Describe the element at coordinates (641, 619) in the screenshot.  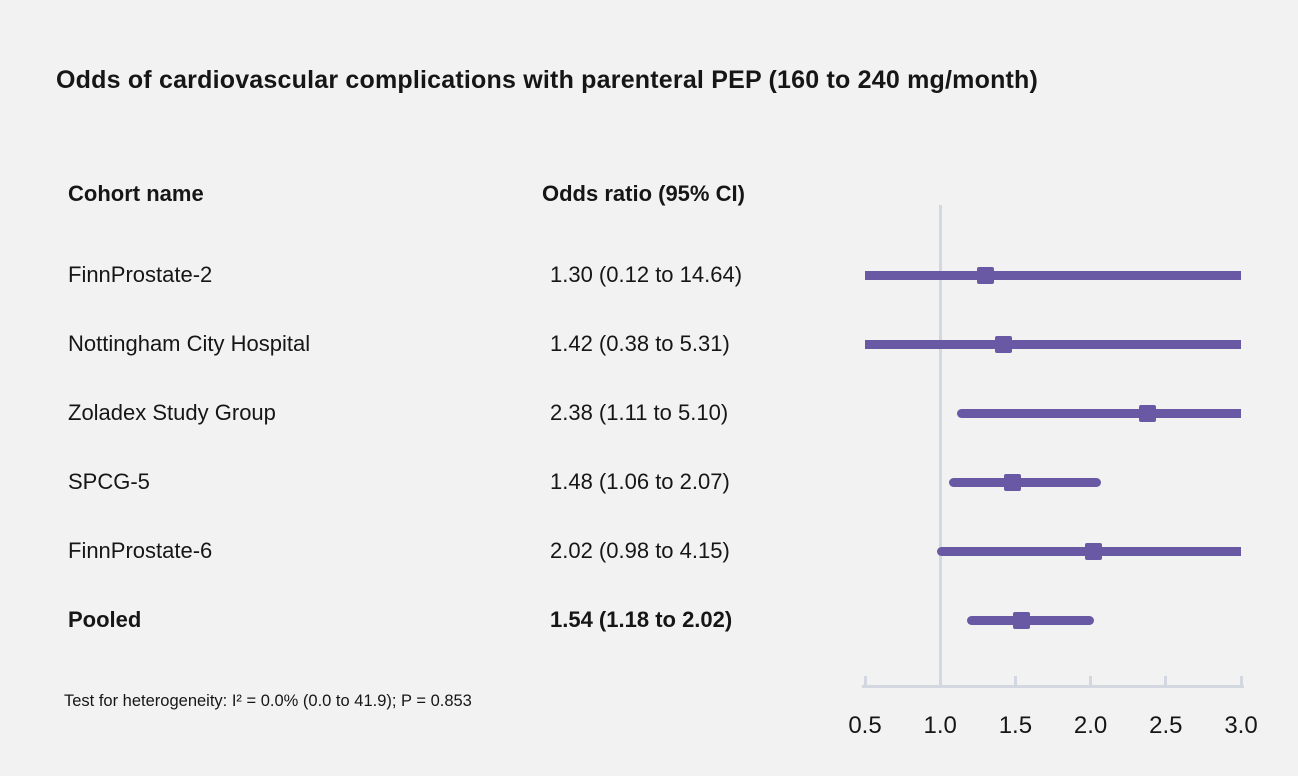
I see `odds-ratio-value: 1.54 (1.18 to 2.02)` at that location.